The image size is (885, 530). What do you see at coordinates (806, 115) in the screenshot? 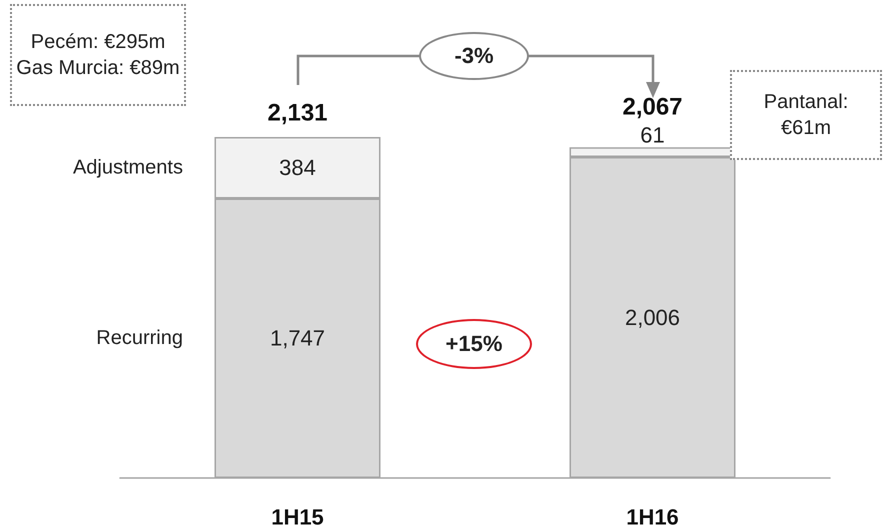
I see `callout-box: Pantanal: €61m` at bounding box center [806, 115].